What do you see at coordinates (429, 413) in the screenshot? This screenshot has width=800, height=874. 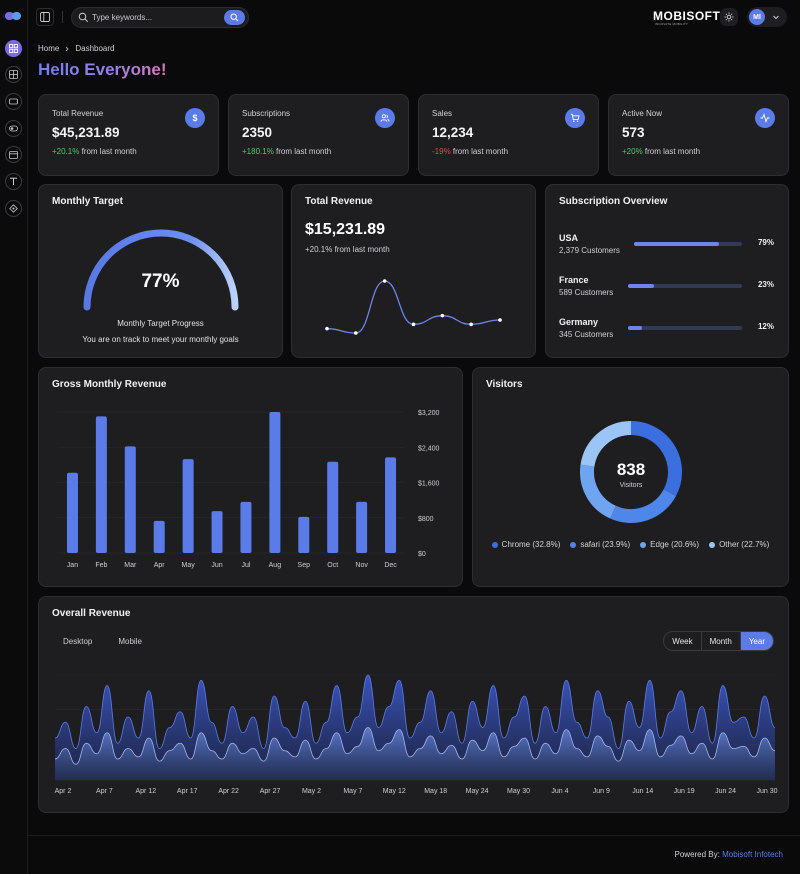 I see `y-tick-label: $3,200` at bounding box center [429, 413].